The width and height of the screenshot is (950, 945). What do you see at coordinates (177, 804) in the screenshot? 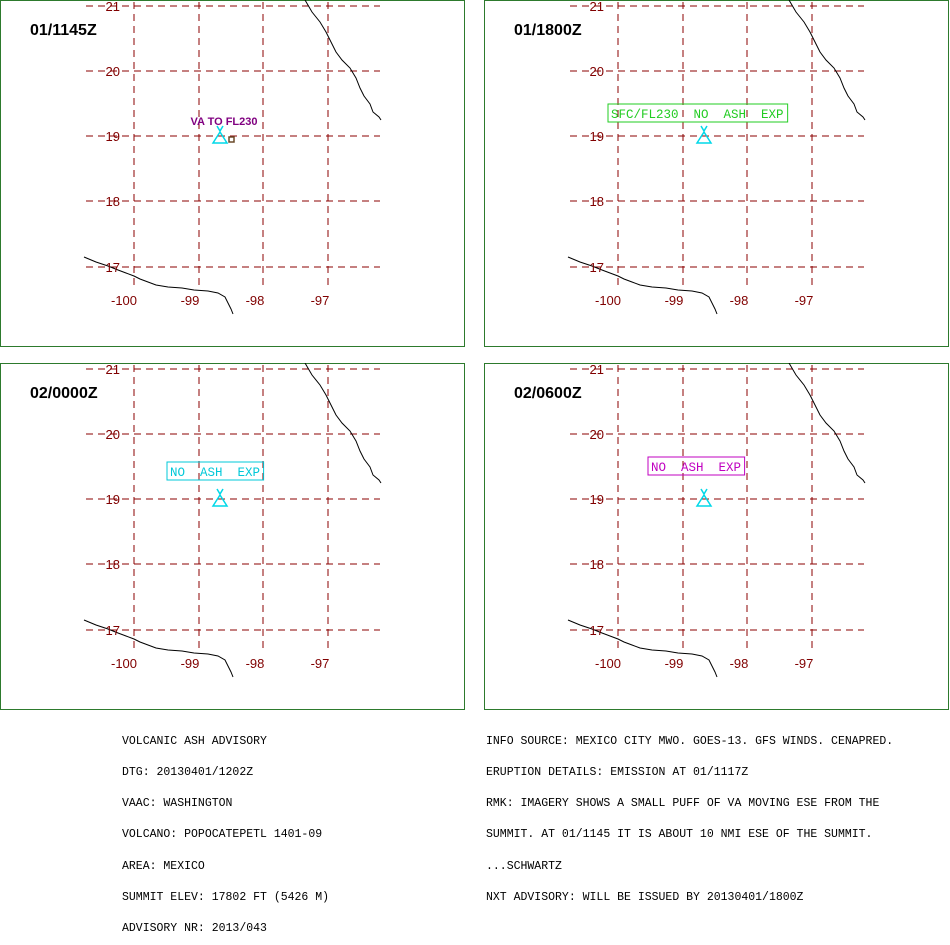
I see `advisory-line: VAAC: WASHINGTON` at bounding box center [177, 804].